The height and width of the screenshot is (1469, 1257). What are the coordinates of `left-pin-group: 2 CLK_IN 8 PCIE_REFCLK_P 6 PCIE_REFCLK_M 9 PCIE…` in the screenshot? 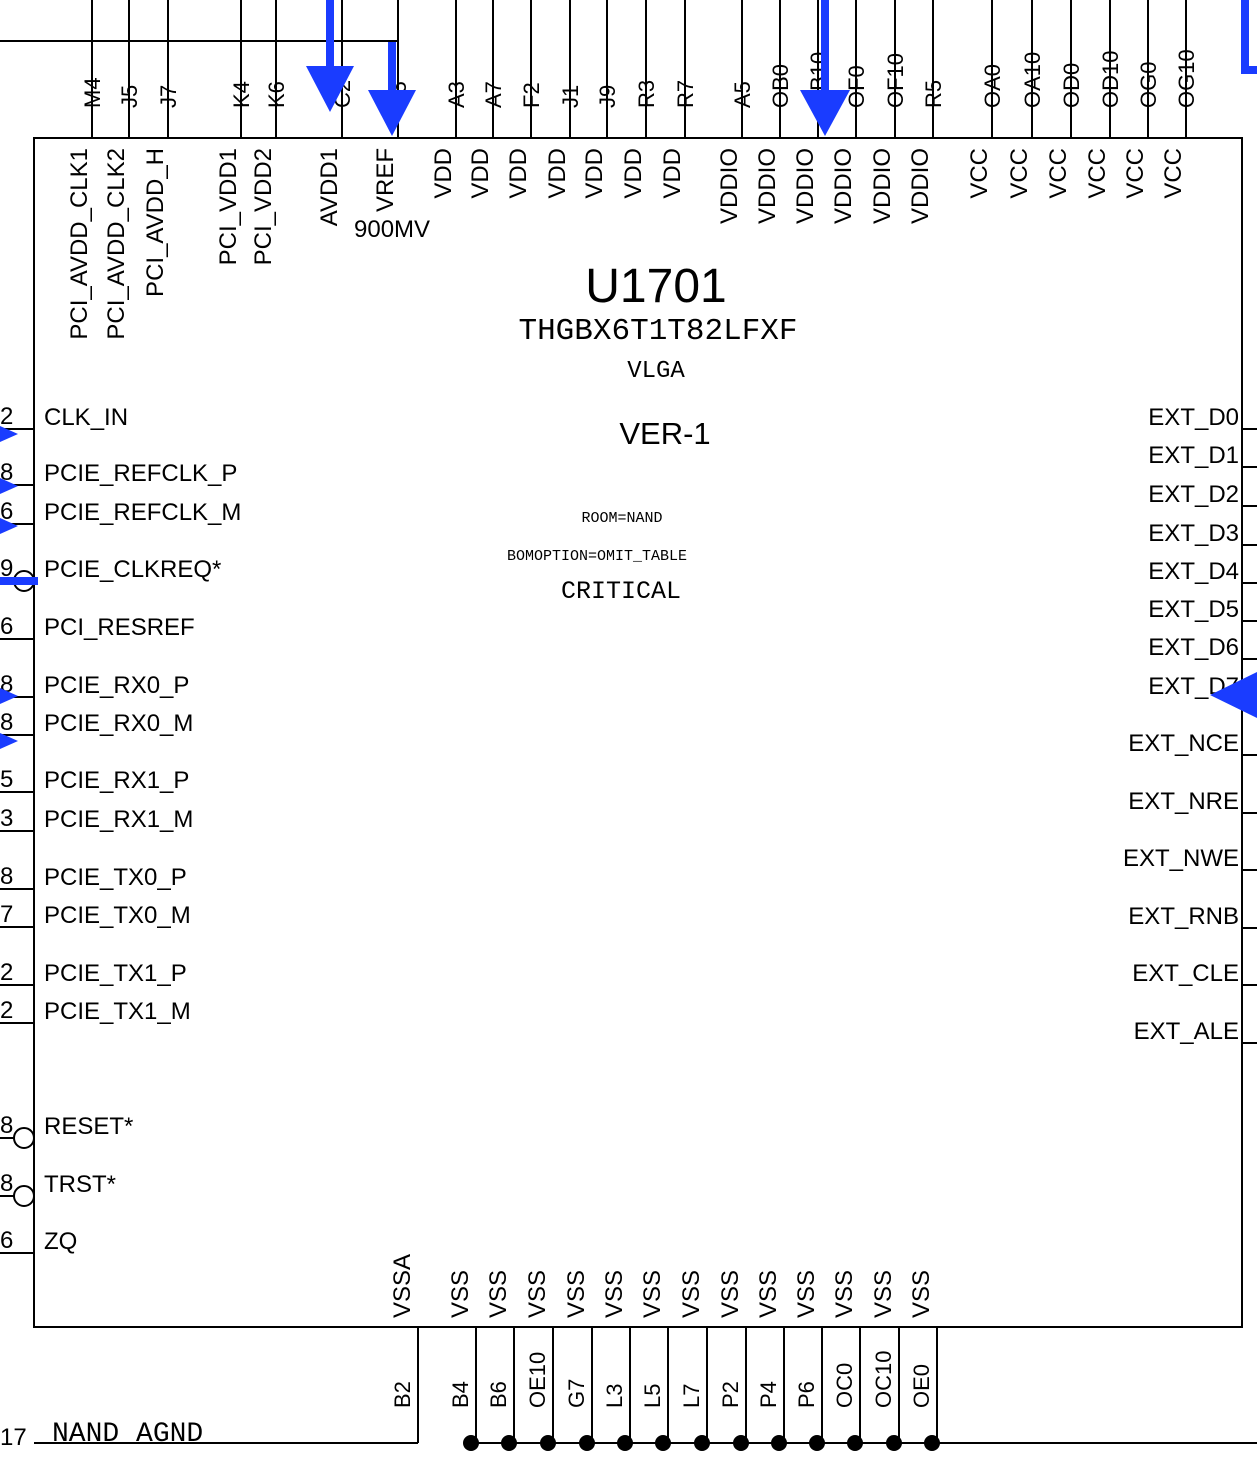 It's located at (120, 829).